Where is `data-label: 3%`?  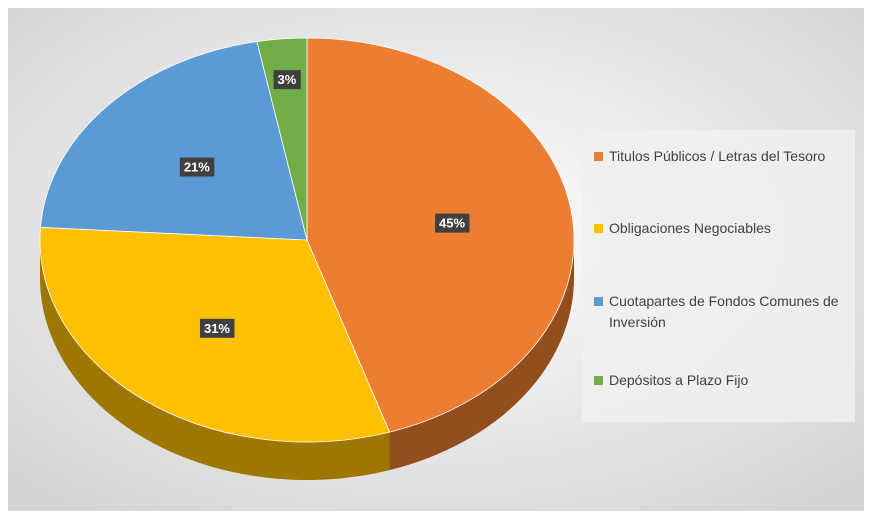 data-label: 3% is located at coordinates (287, 79).